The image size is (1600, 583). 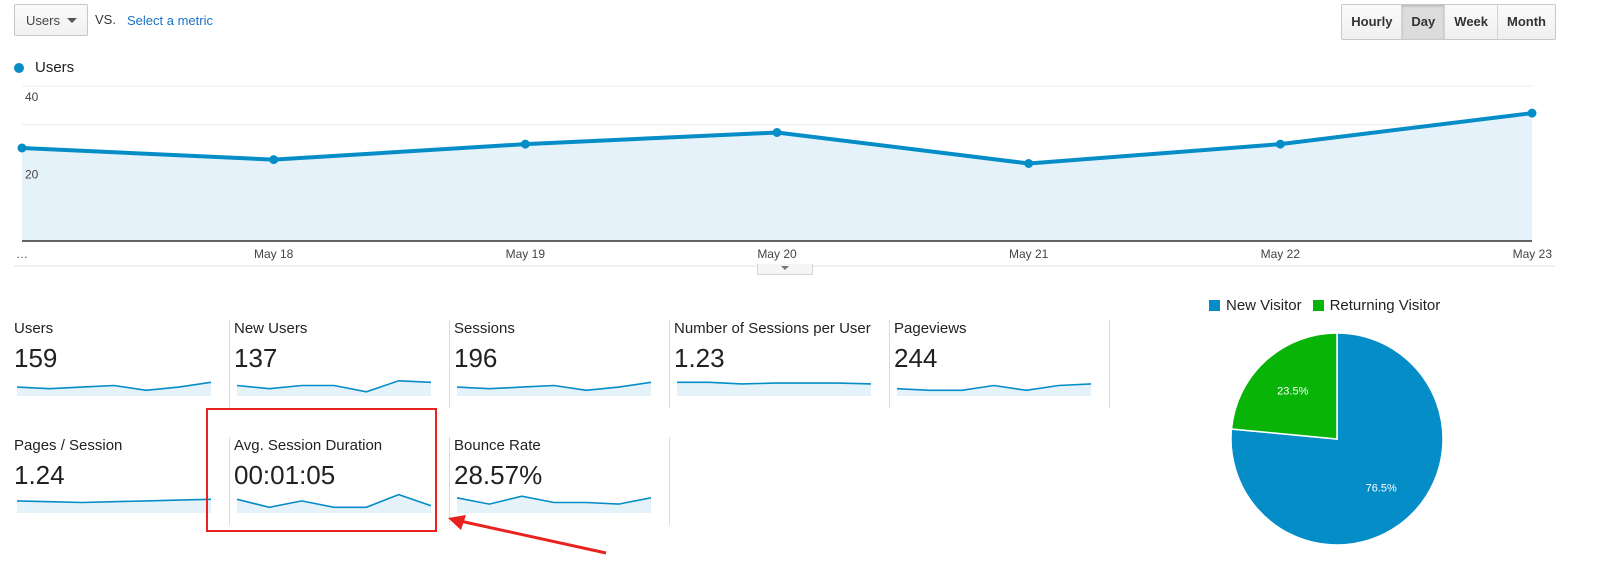 I want to click on pie-legend-item: New Visitor, so click(x=1255, y=305).